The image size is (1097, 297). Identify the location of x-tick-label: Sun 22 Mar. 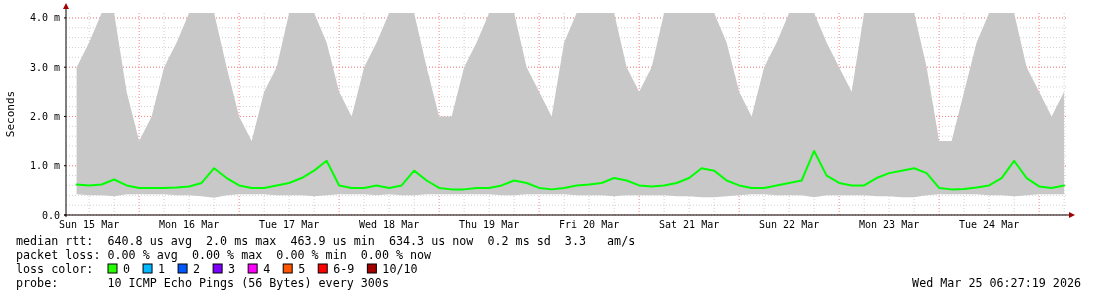
(789, 224).